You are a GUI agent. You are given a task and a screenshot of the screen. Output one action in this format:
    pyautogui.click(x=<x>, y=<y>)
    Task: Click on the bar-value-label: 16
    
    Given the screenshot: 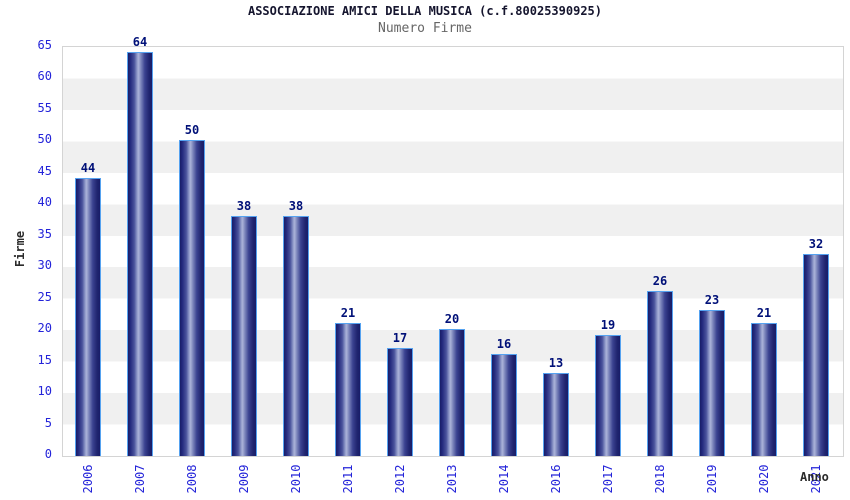 What is the action you would take?
    pyautogui.click(x=504, y=344)
    